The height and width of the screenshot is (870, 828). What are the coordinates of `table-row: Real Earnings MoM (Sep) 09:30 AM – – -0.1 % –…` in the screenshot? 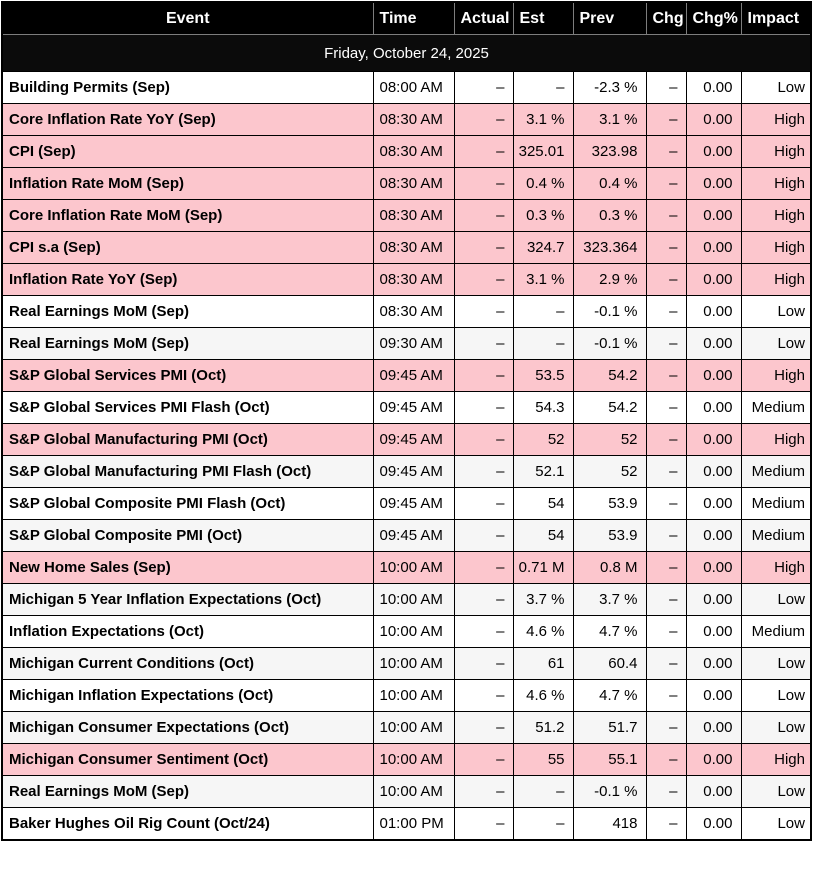 It's located at (406, 343).